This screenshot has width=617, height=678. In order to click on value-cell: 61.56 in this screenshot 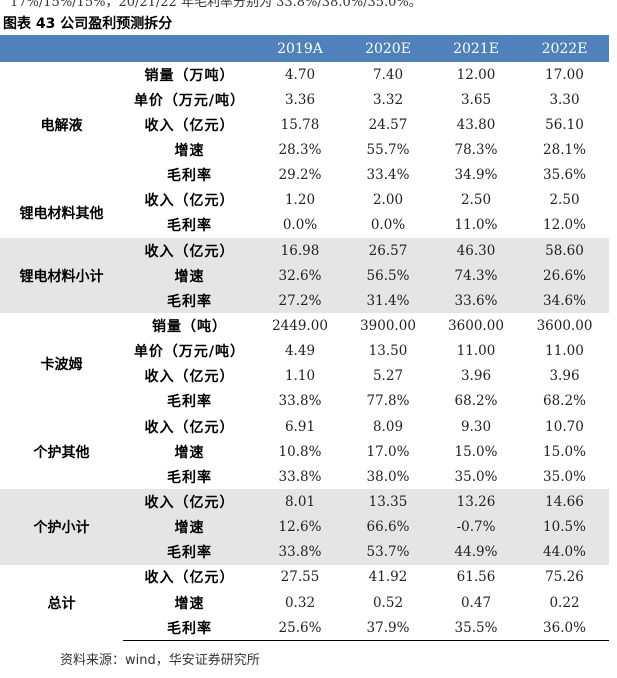, I will do `click(476, 577)`.